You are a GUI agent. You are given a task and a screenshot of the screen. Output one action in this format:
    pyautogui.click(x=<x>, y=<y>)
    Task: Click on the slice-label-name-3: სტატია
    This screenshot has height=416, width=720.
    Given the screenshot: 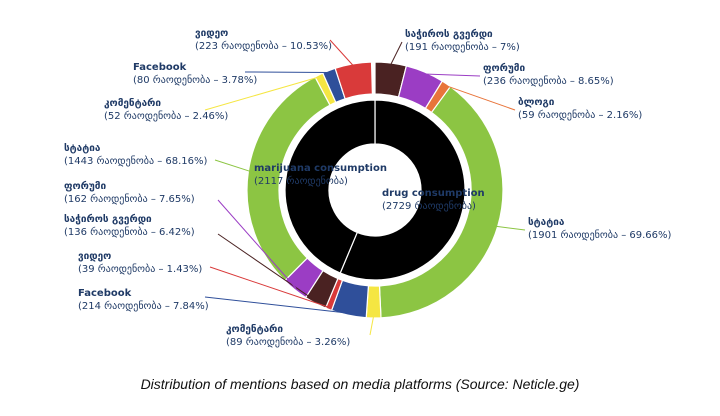 What is the action you would take?
    pyautogui.click(x=546, y=222)
    